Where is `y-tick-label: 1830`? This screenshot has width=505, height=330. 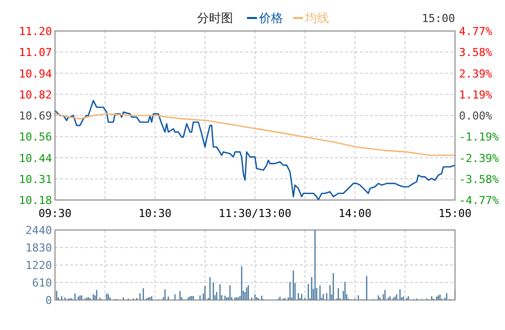 y-tick-label: 1830 is located at coordinates (39, 248).